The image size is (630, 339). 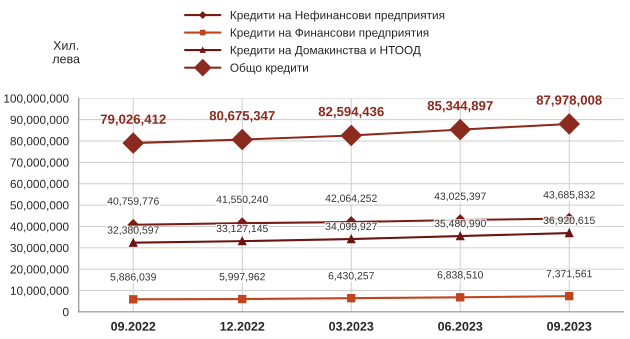 What do you see at coordinates (242, 326) in the screenshot?
I see `x-tick-label: 12.2022` at bounding box center [242, 326].